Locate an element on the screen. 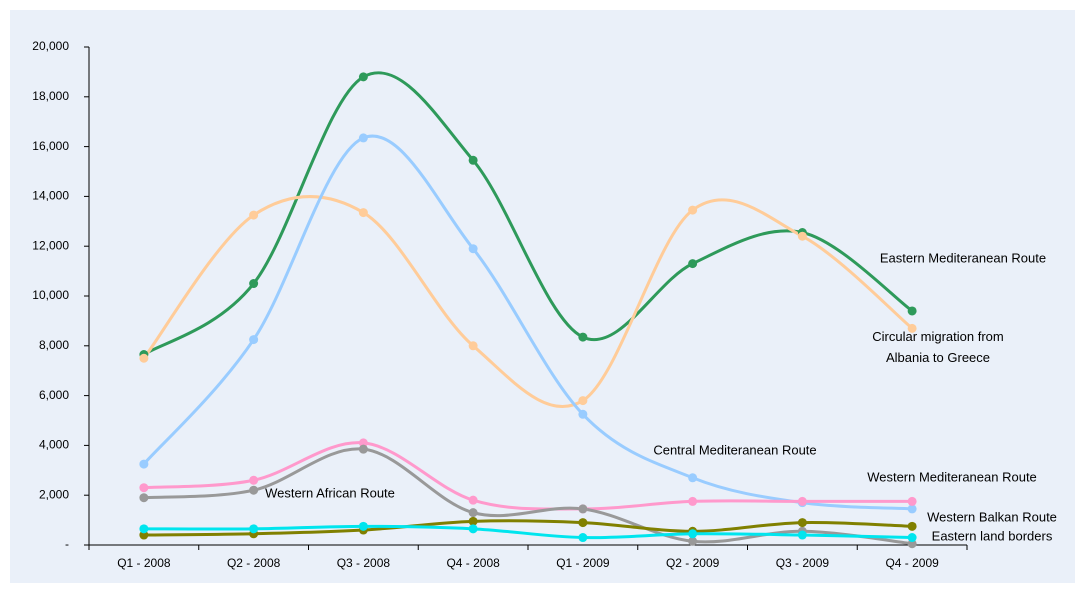 The width and height of the screenshot is (1085, 594). x-tick-label: Q4 - 2008 is located at coordinates (473, 563).